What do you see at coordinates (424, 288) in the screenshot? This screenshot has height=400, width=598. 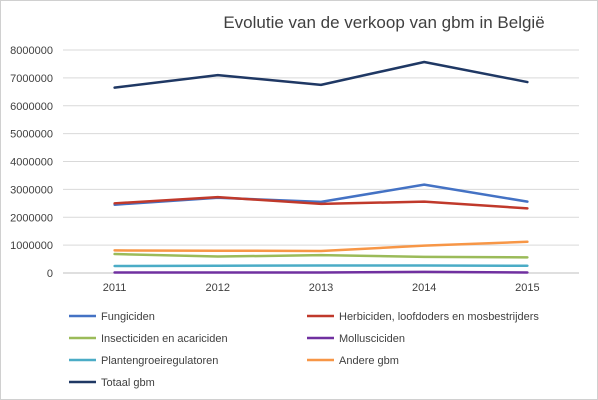 I see `x-tick-label: 2014` at bounding box center [424, 288].